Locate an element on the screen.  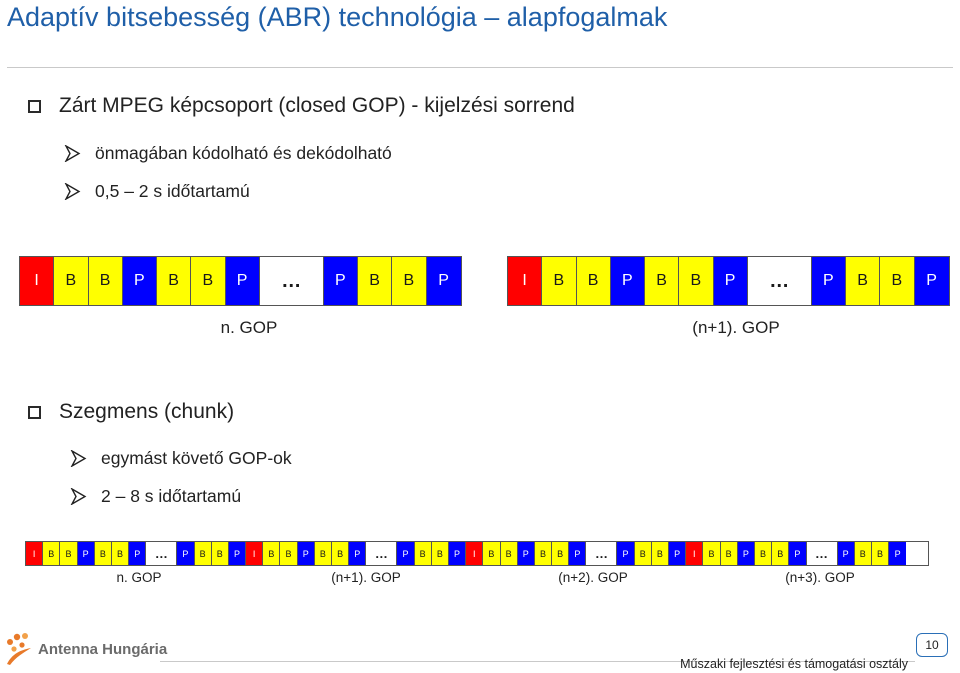
segment-heading: Szegmens (chunk) is located at coordinates (147, 411).